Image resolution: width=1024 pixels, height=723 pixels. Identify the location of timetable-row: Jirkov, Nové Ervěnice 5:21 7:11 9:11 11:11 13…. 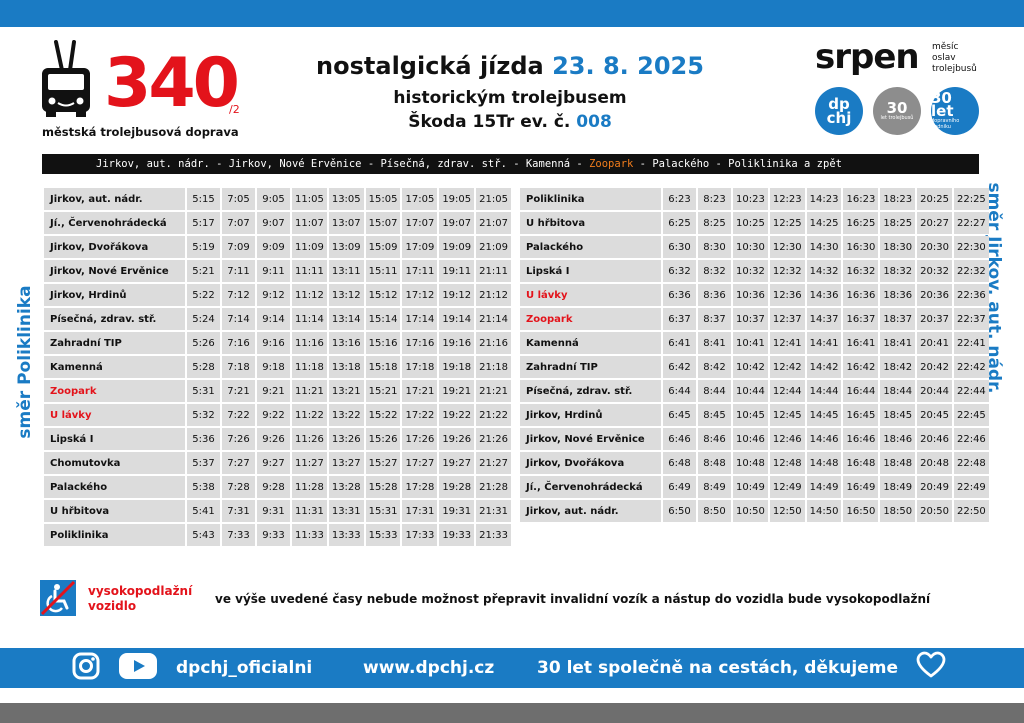
(277, 271).